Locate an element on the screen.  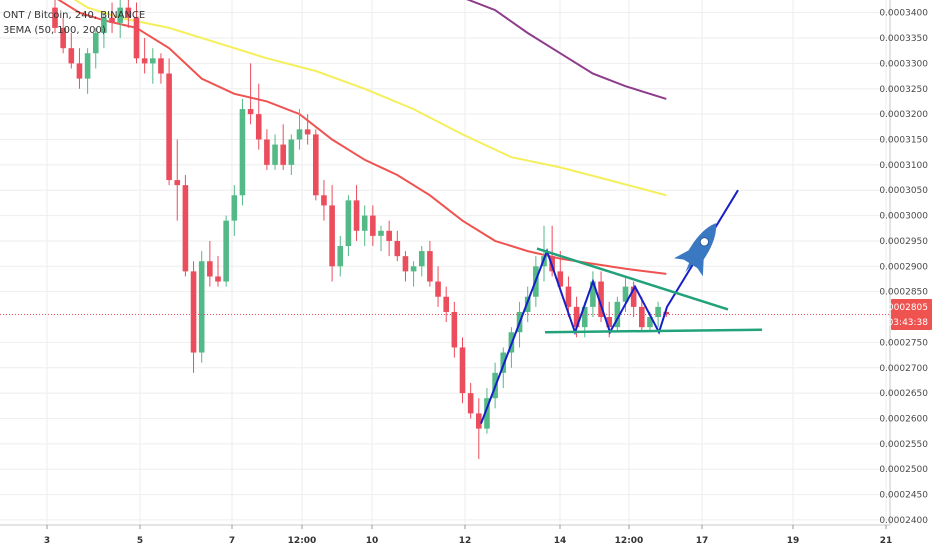
price-tick-label: 0.0003000 is located at coordinates (903, 217).